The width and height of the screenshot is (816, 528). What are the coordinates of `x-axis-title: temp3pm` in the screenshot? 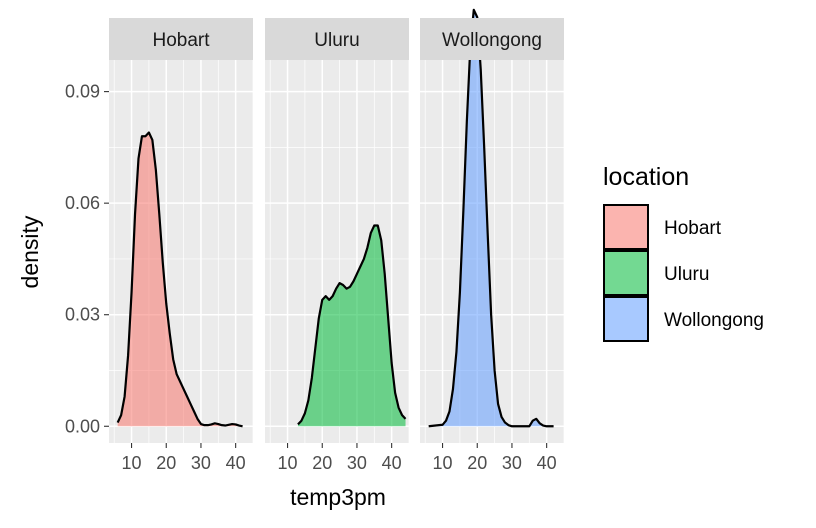 It's located at (338, 497).